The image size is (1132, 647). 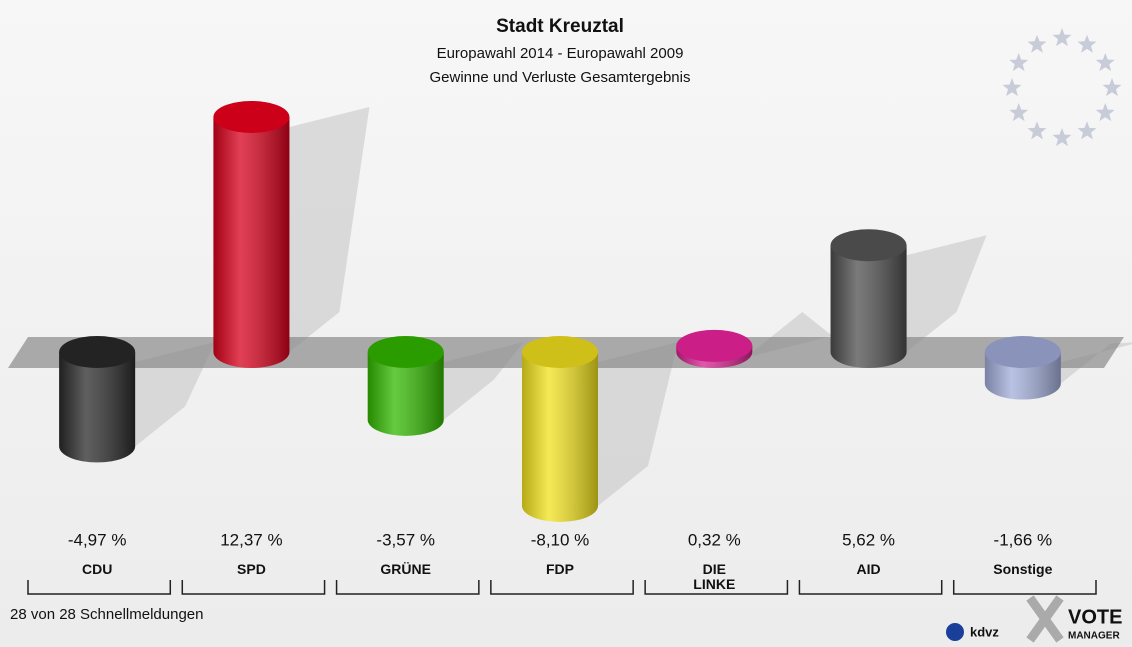 What do you see at coordinates (560, 569) in the screenshot?
I see `x-tick-label: FDP` at bounding box center [560, 569].